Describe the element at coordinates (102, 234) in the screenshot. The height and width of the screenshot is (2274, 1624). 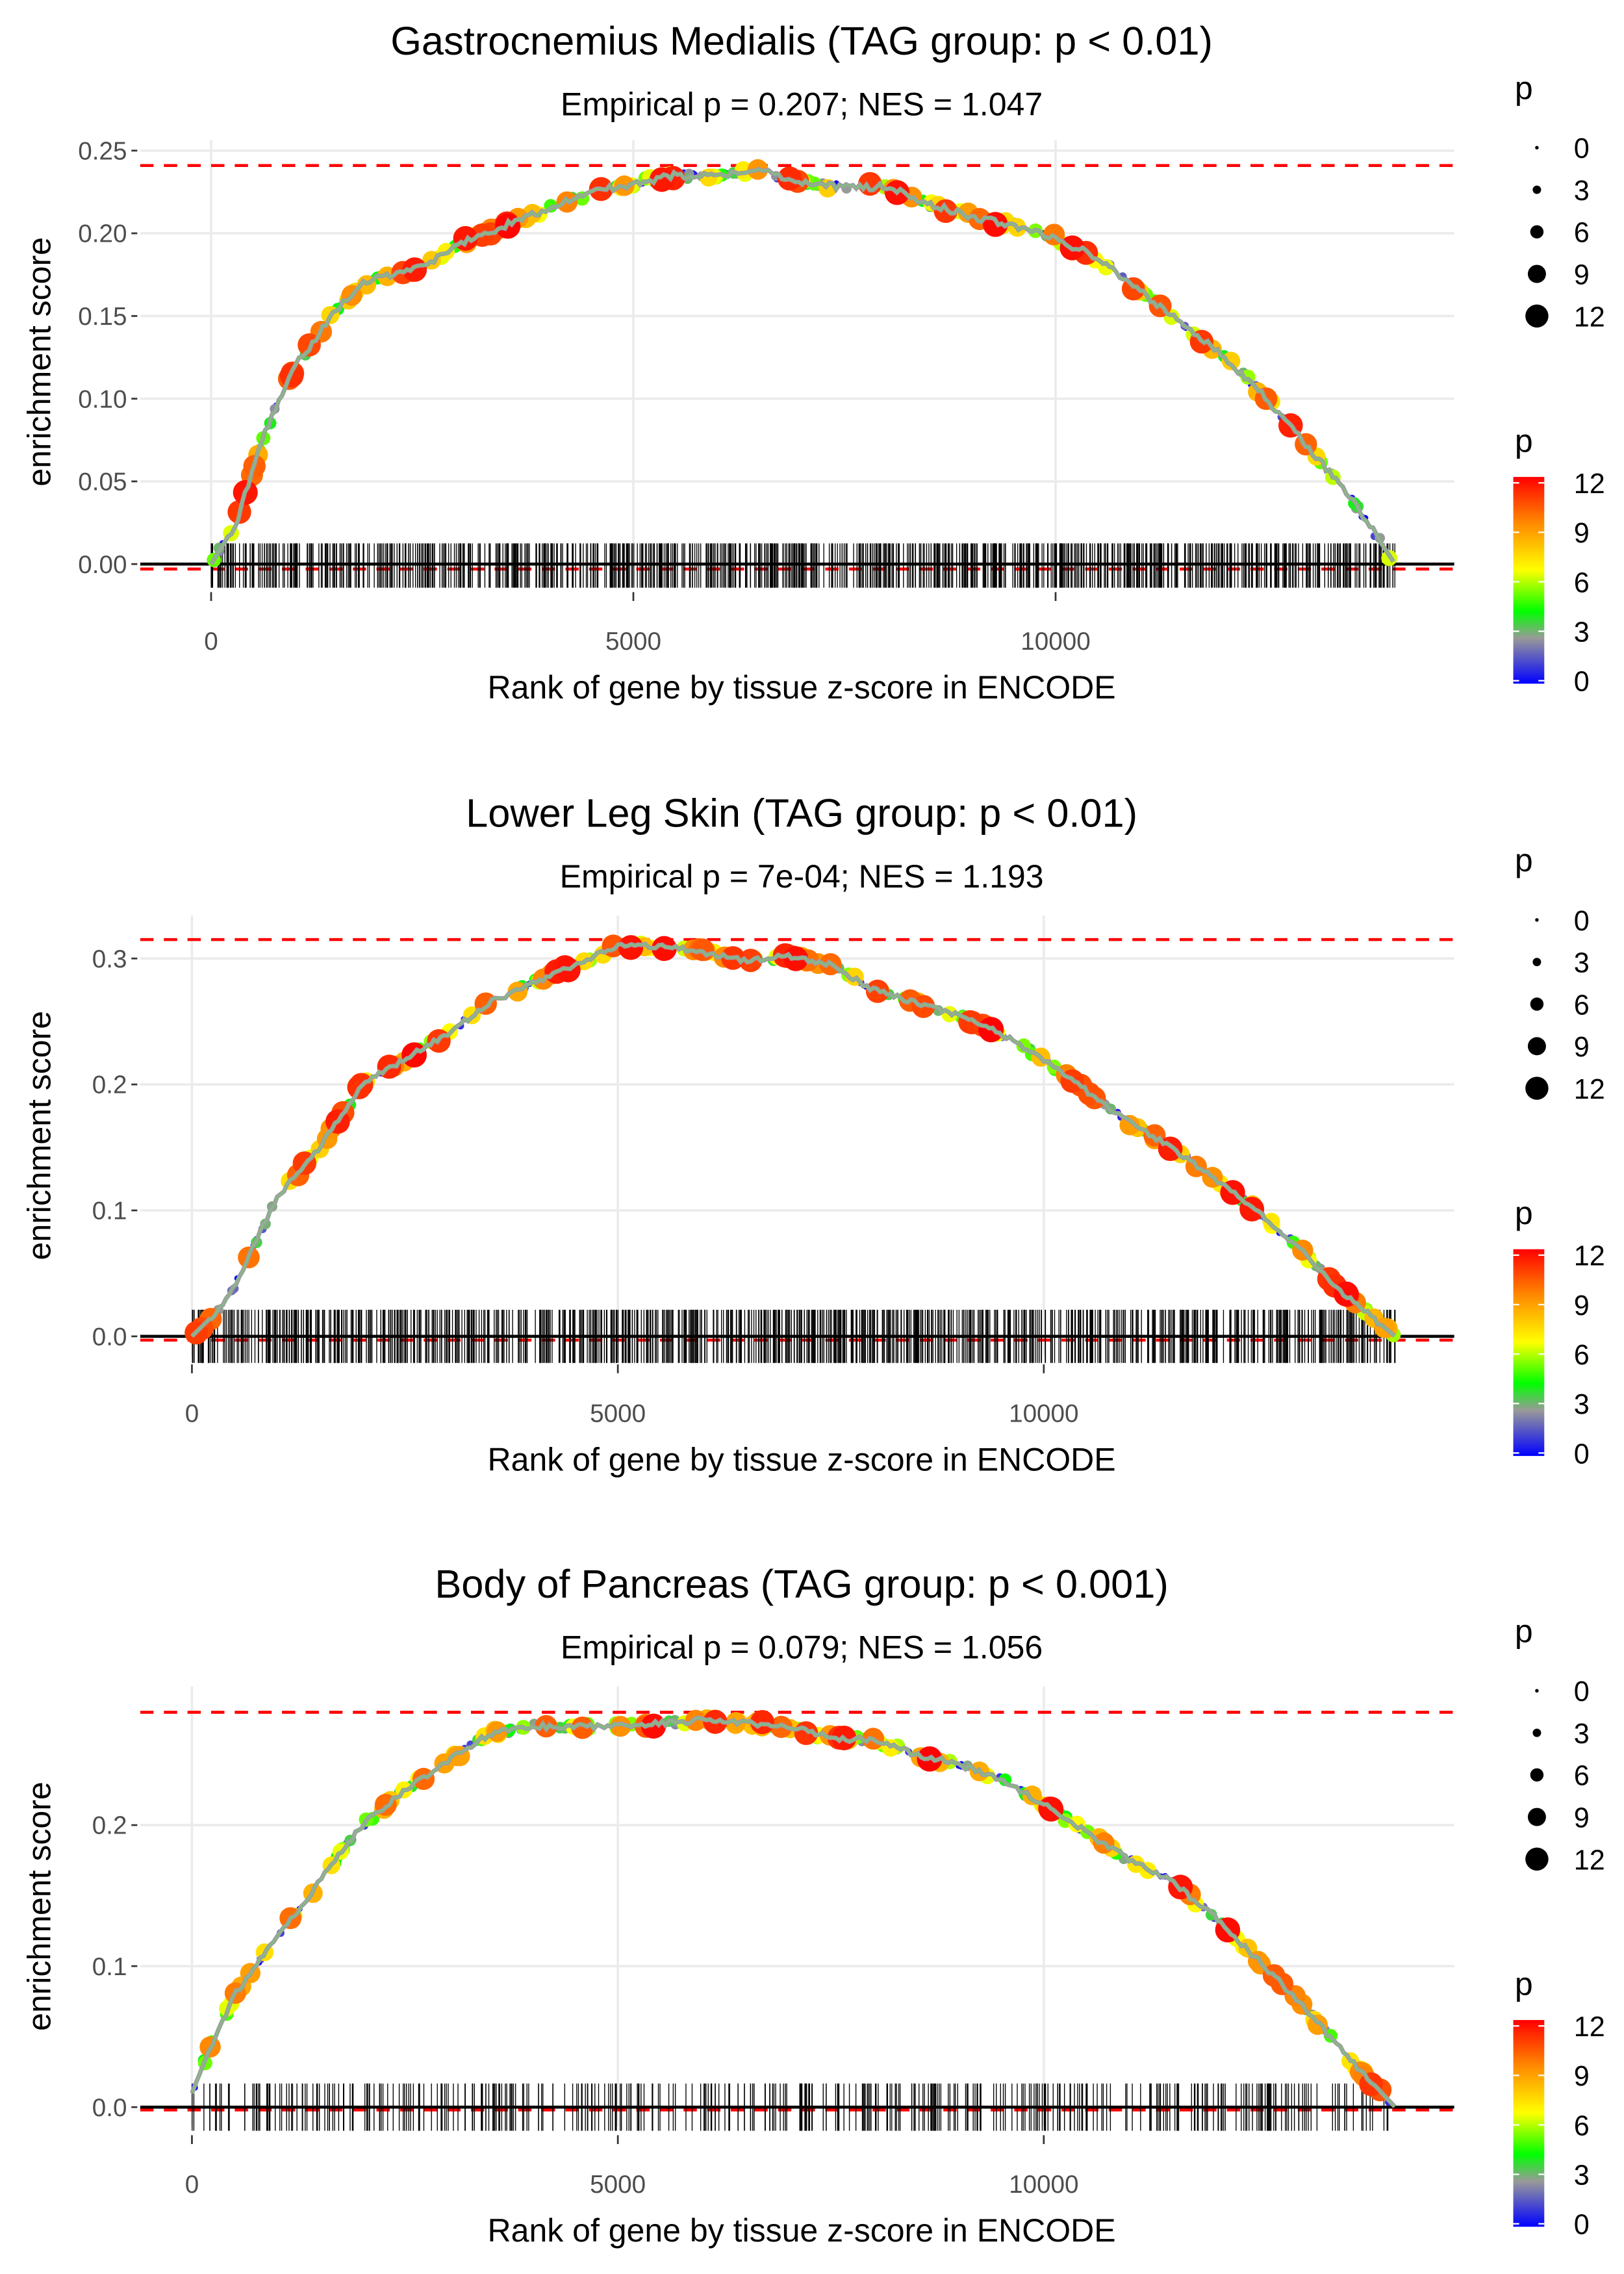
I see `y-tick-label: 0.20` at that location.